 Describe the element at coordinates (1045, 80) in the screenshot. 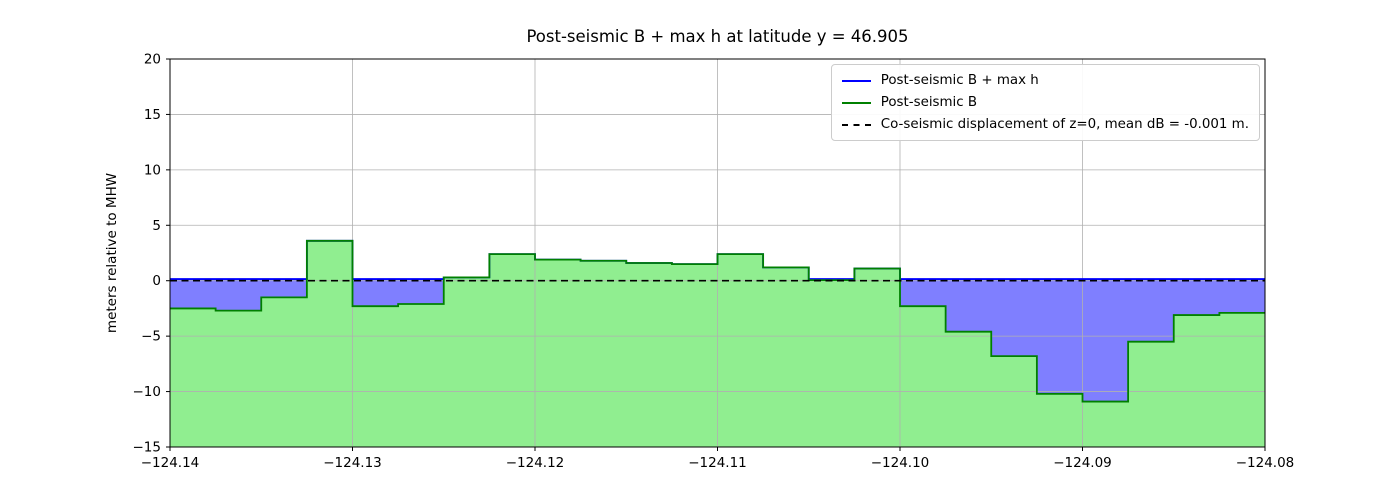

I see `legend-entry: Post-seismic B + max h` at that location.